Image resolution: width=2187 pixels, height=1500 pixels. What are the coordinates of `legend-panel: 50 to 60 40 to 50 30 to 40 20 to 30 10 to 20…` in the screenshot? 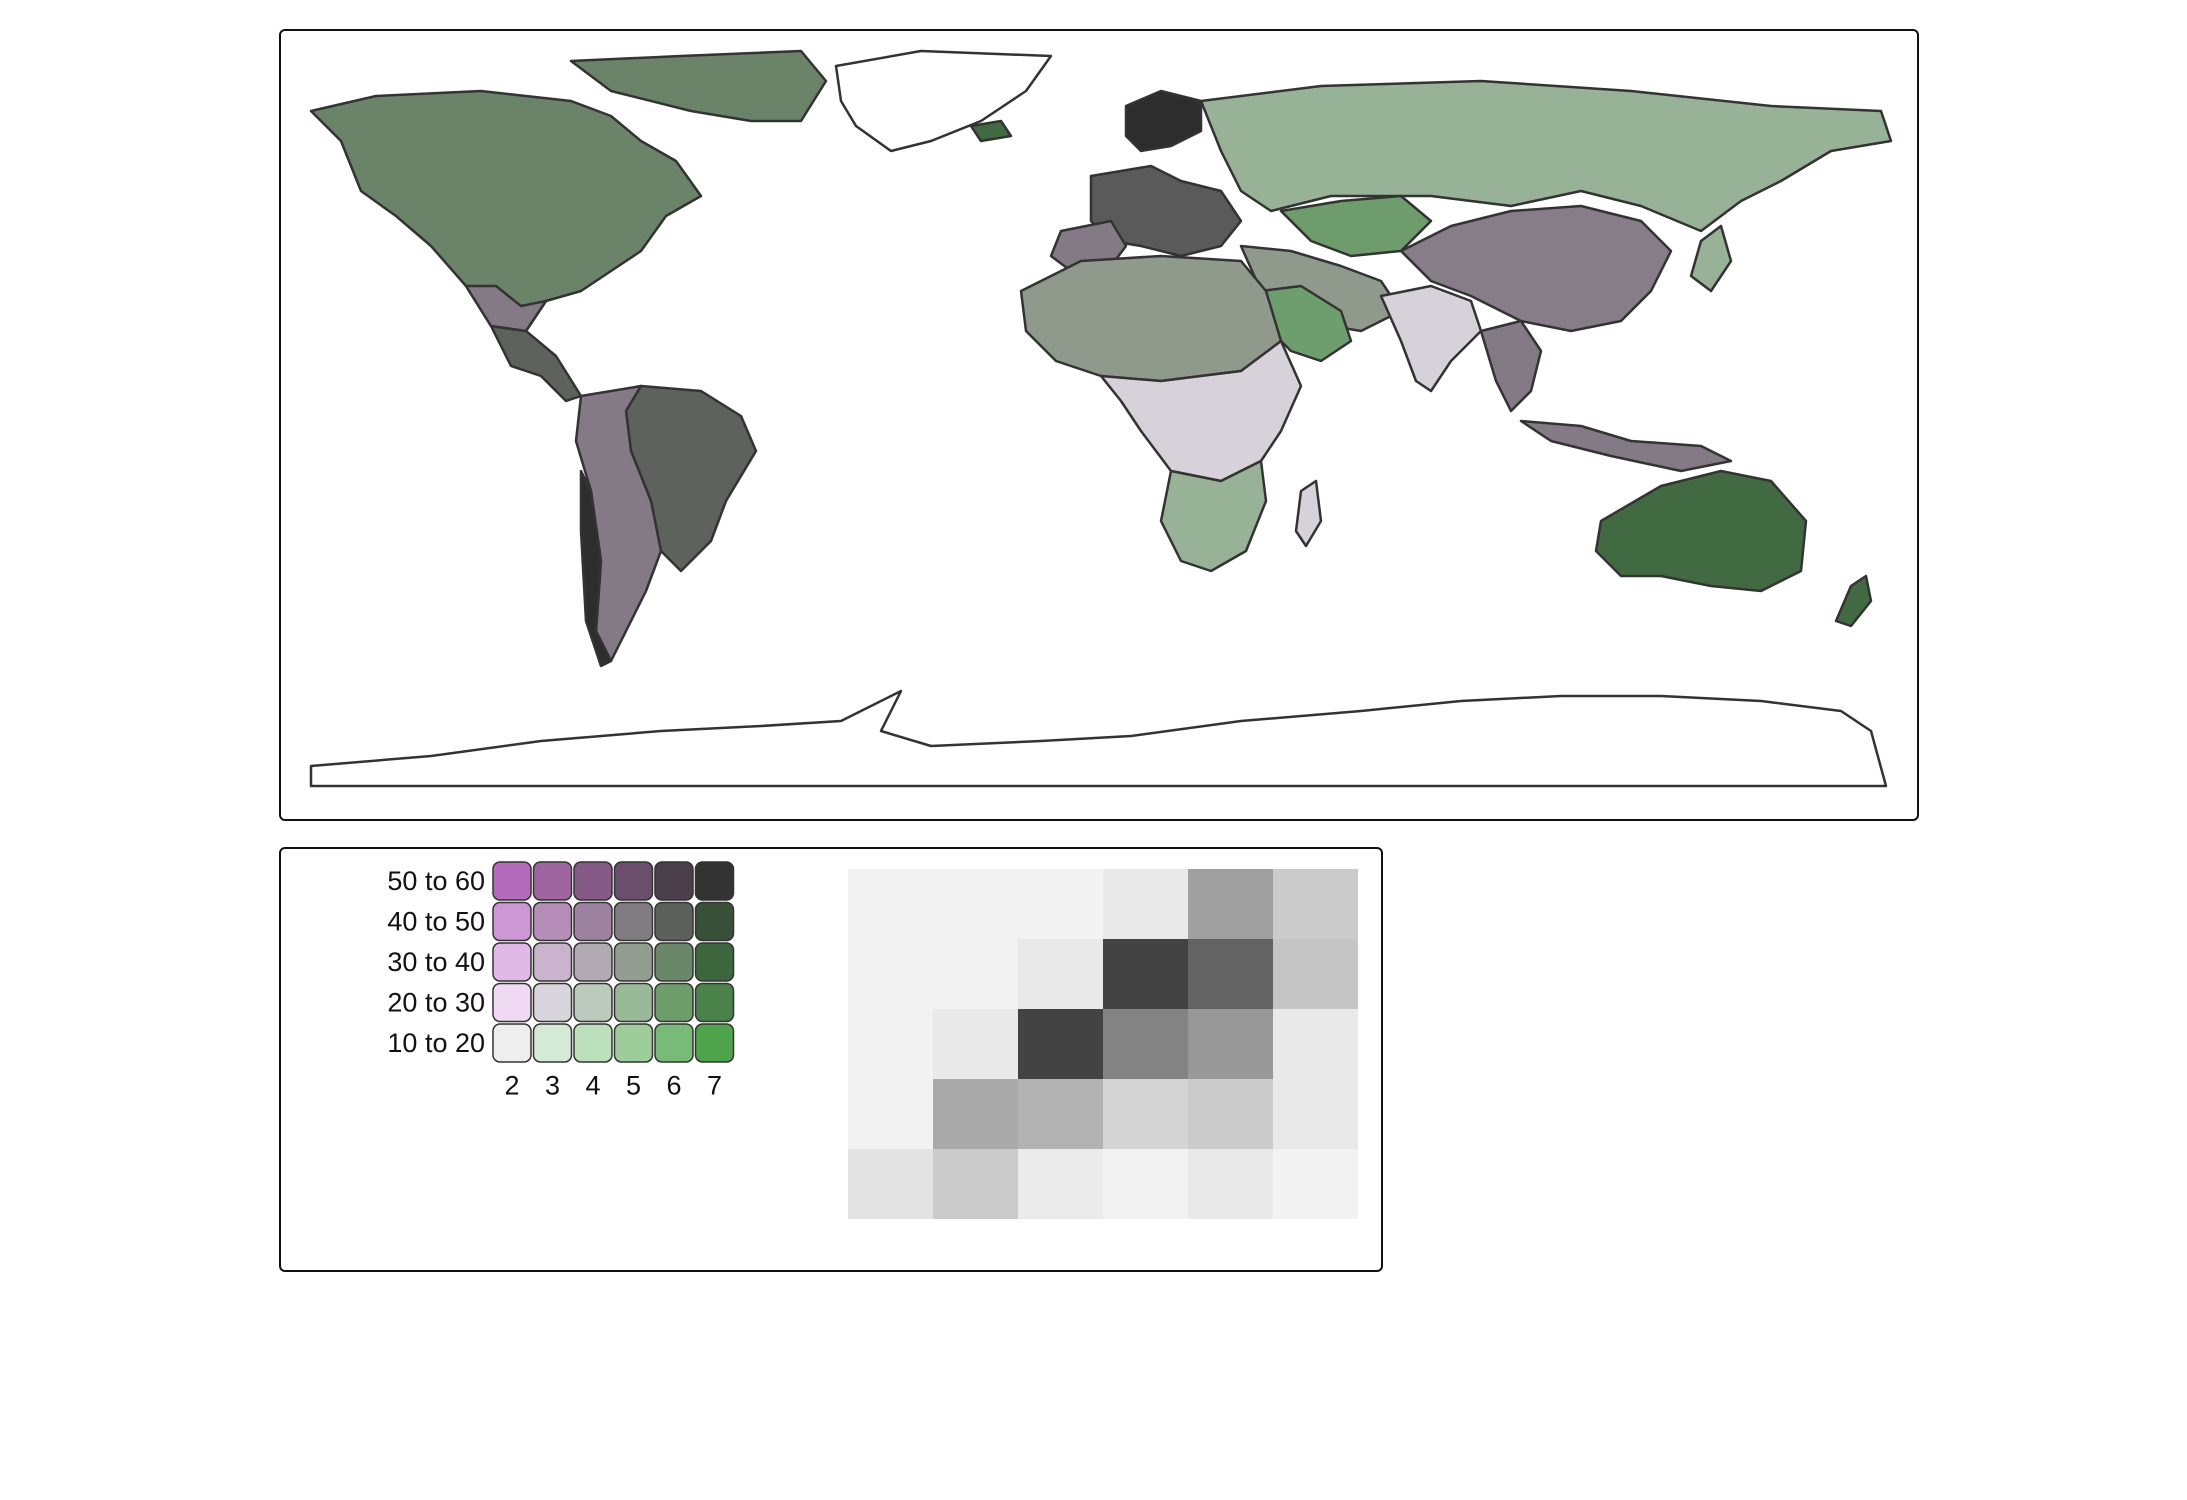 It's located at (831, 1059).